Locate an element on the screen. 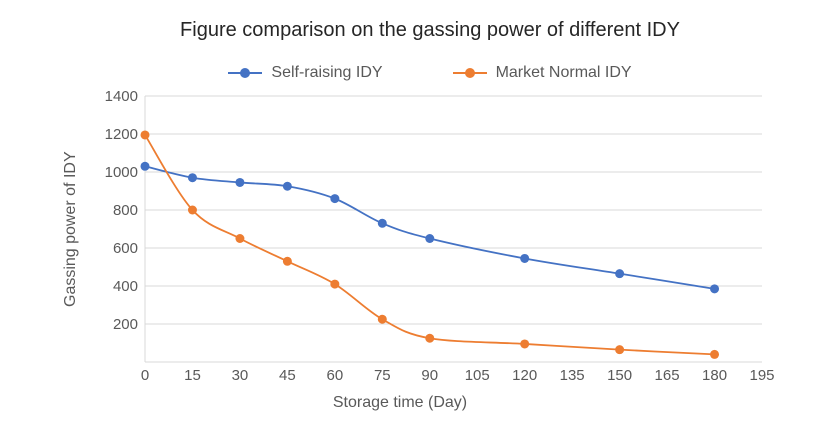  y-tick-label: 400 is located at coordinates (125, 286).